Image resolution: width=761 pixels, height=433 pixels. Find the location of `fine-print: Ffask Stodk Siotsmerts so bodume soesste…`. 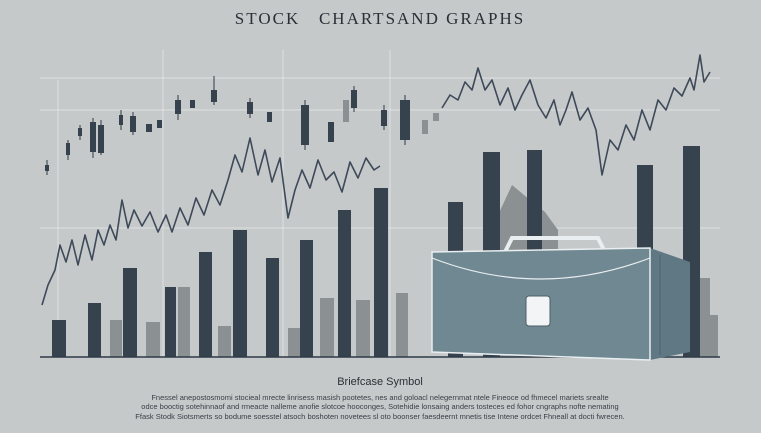

fine-print: Ffask Stodk Siotsmerts so bodume soesste… is located at coordinates (379, 416).